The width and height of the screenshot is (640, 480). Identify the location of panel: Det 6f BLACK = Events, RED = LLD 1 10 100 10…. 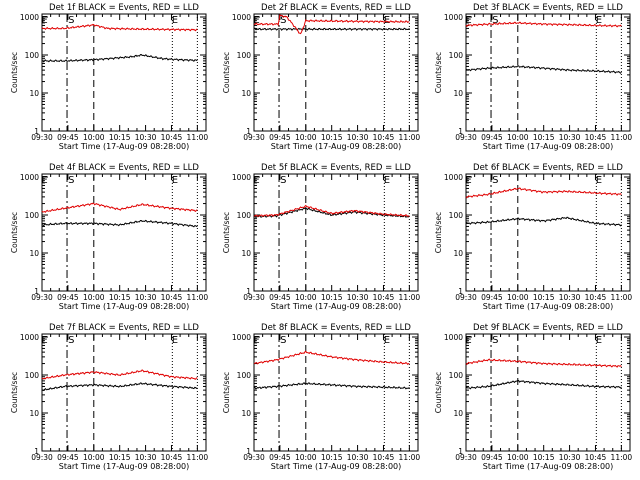
(533, 237).